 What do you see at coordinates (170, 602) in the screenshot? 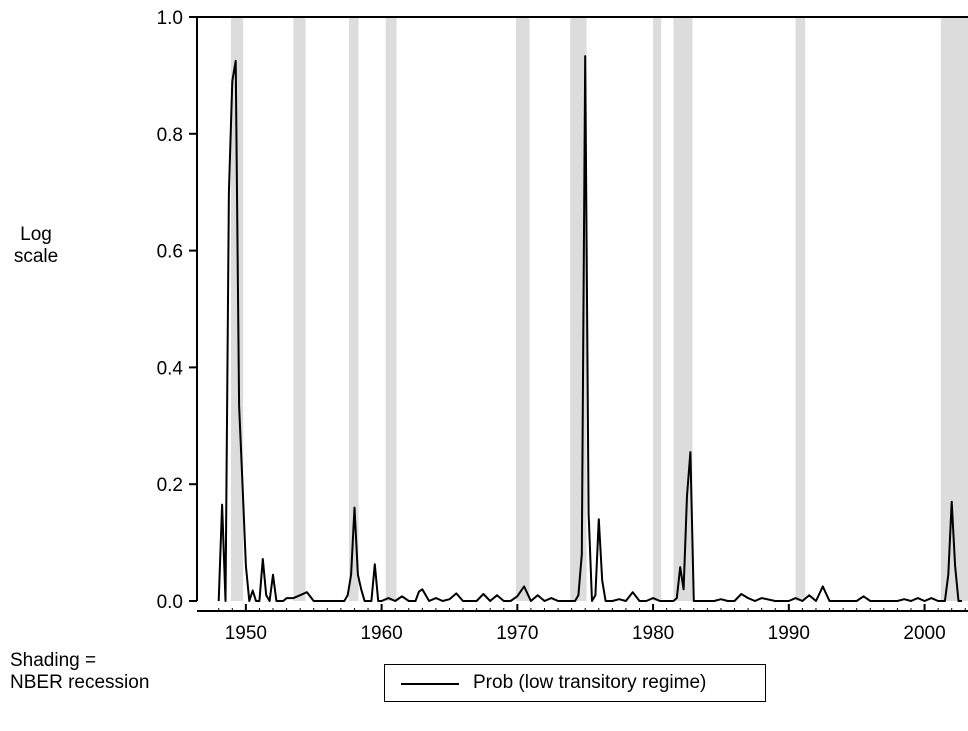
I see `y-tick-label: 0.0` at bounding box center [170, 602].